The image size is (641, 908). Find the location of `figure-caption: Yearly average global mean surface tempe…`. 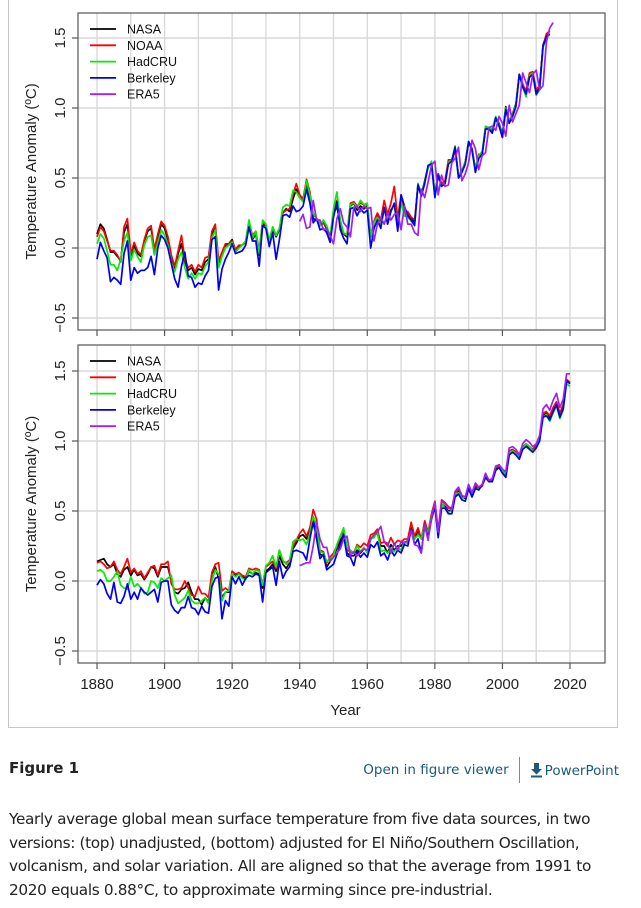

figure-caption: Yearly average global mean surface tempe… is located at coordinates (300, 854).